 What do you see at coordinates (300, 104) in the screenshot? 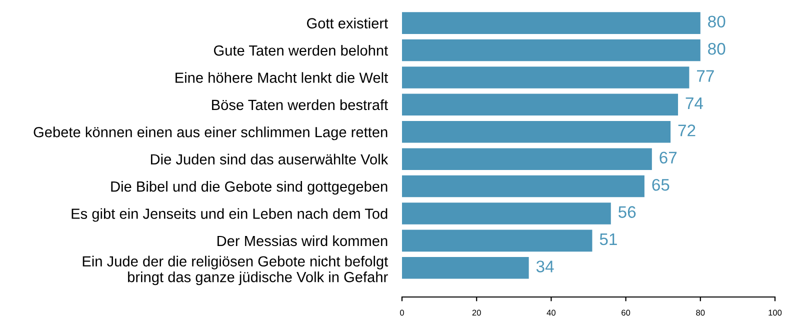
I see `y-tick-label: Böse Taten werden bestraft` at bounding box center [300, 104].